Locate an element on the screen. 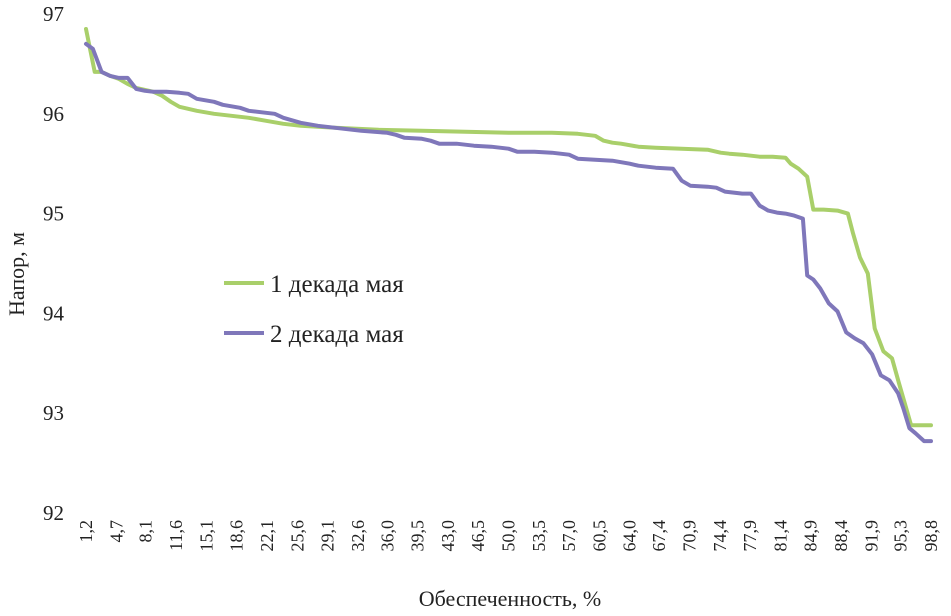 The width and height of the screenshot is (951, 616). x-tick-label: 43,0 is located at coordinates (448, 536).